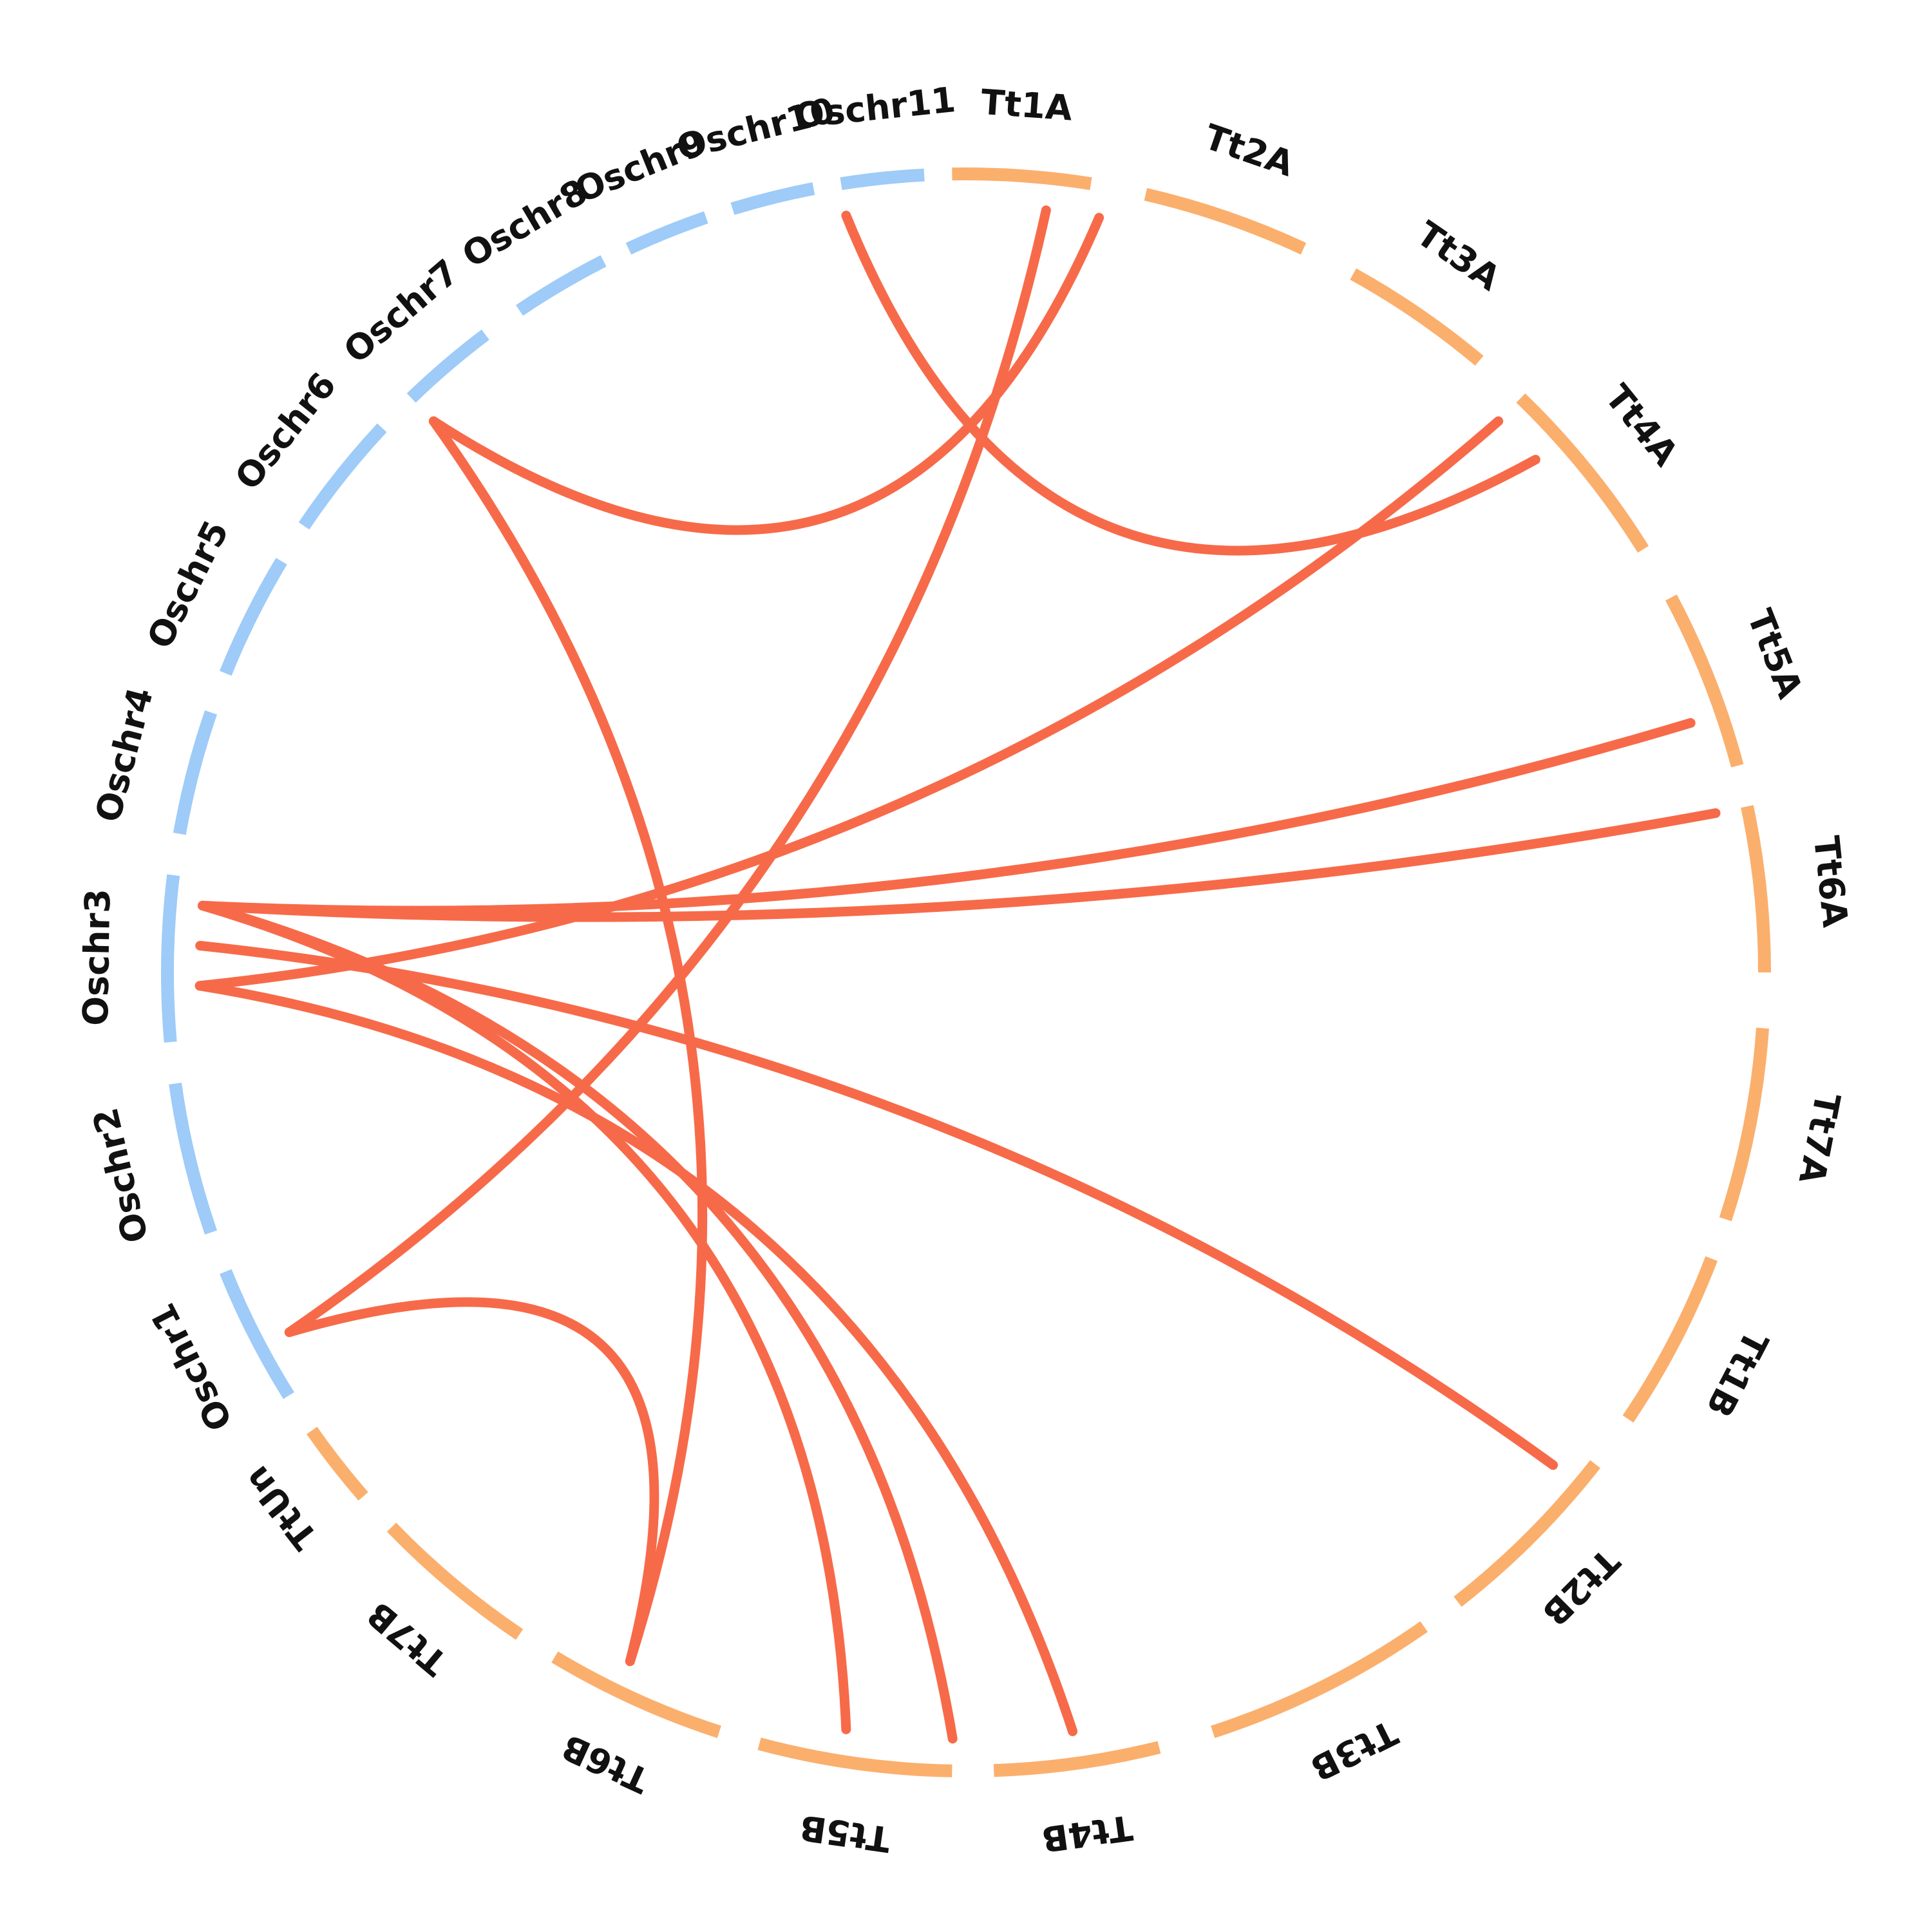 Image resolution: width=1932 pixels, height=1932 pixels. What do you see at coordinates (1249, 151) in the screenshot?
I see `chromosome-label-tt2a: Tt2A` at bounding box center [1249, 151].